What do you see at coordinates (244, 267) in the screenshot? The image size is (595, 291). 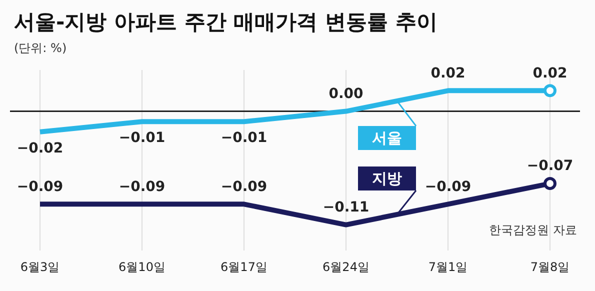 I see `x-tick-label: 6월17일` at bounding box center [244, 267].